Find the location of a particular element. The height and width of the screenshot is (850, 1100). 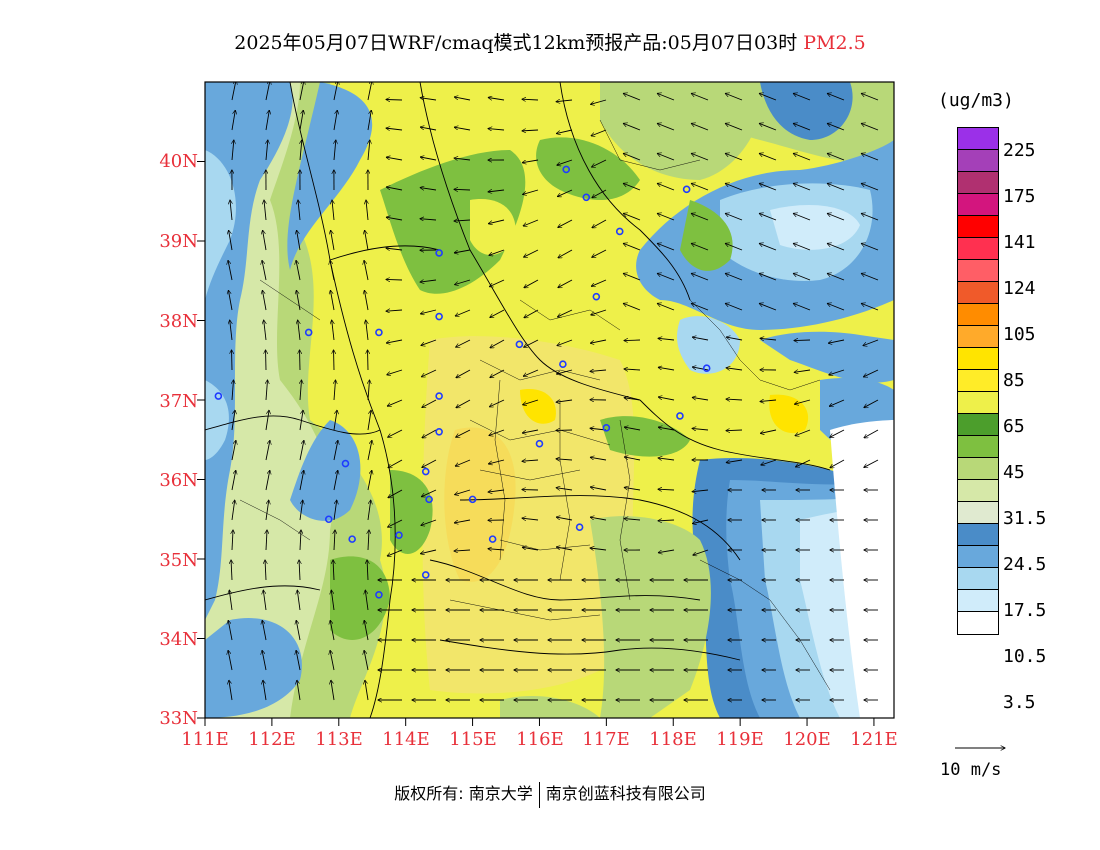

lat-label: 34N is located at coordinates (178, 639).